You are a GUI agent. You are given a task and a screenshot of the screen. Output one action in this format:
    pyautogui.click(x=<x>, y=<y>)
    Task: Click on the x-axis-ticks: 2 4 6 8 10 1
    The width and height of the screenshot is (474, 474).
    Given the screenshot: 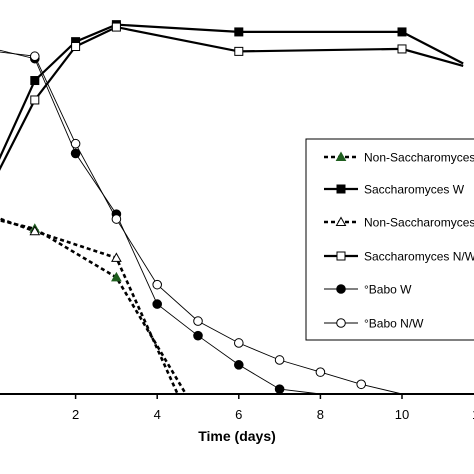 What is the action you would take?
    pyautogui.click(x=273, y=408)
    